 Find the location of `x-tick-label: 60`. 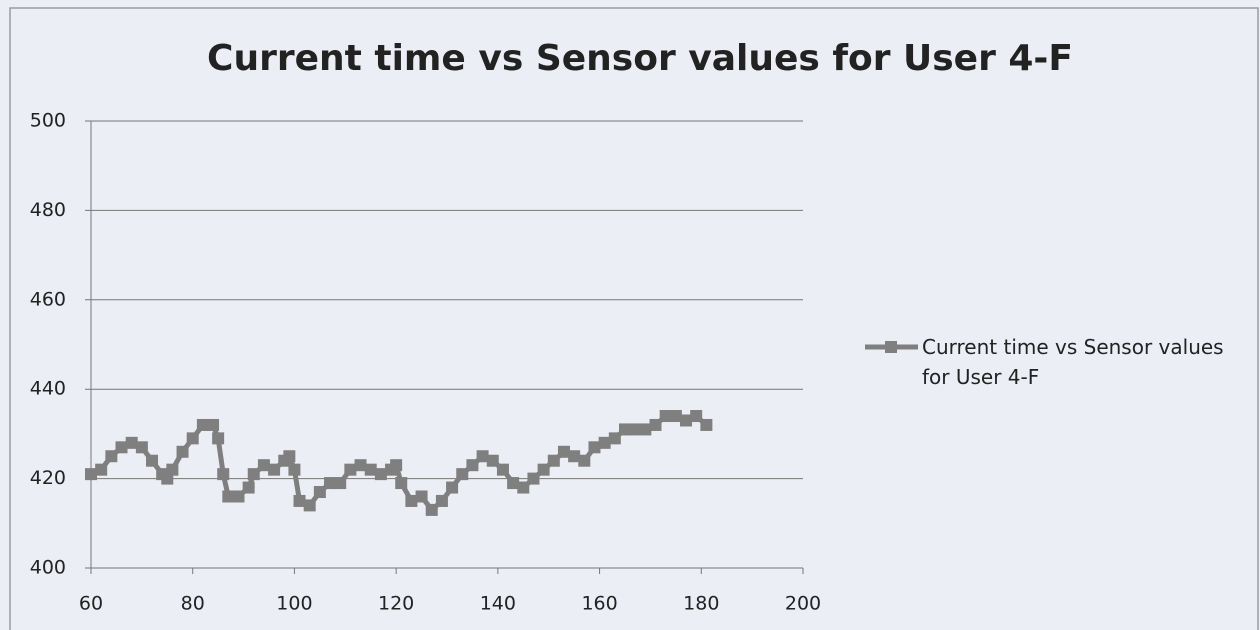

x-tick-label: 60 is located at coordinates (91, 604).